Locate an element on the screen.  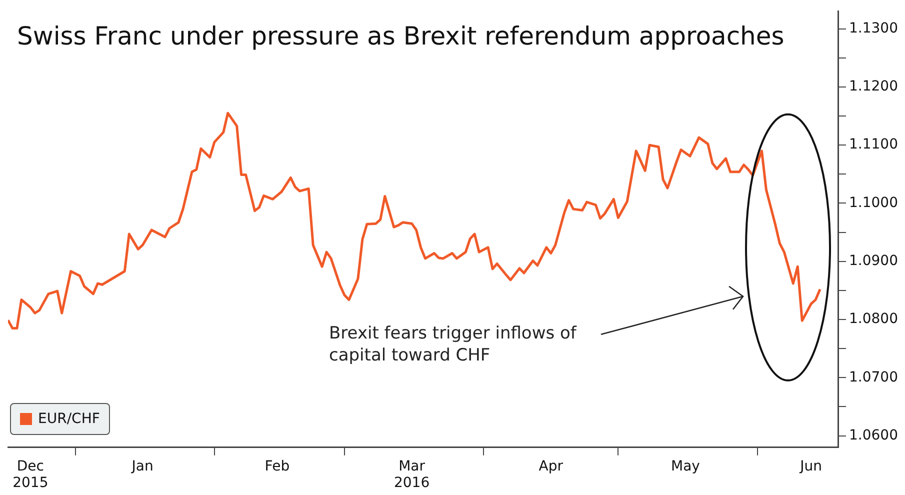
x-tick-label: Dec 2015 is located at coordinates (30, 475).